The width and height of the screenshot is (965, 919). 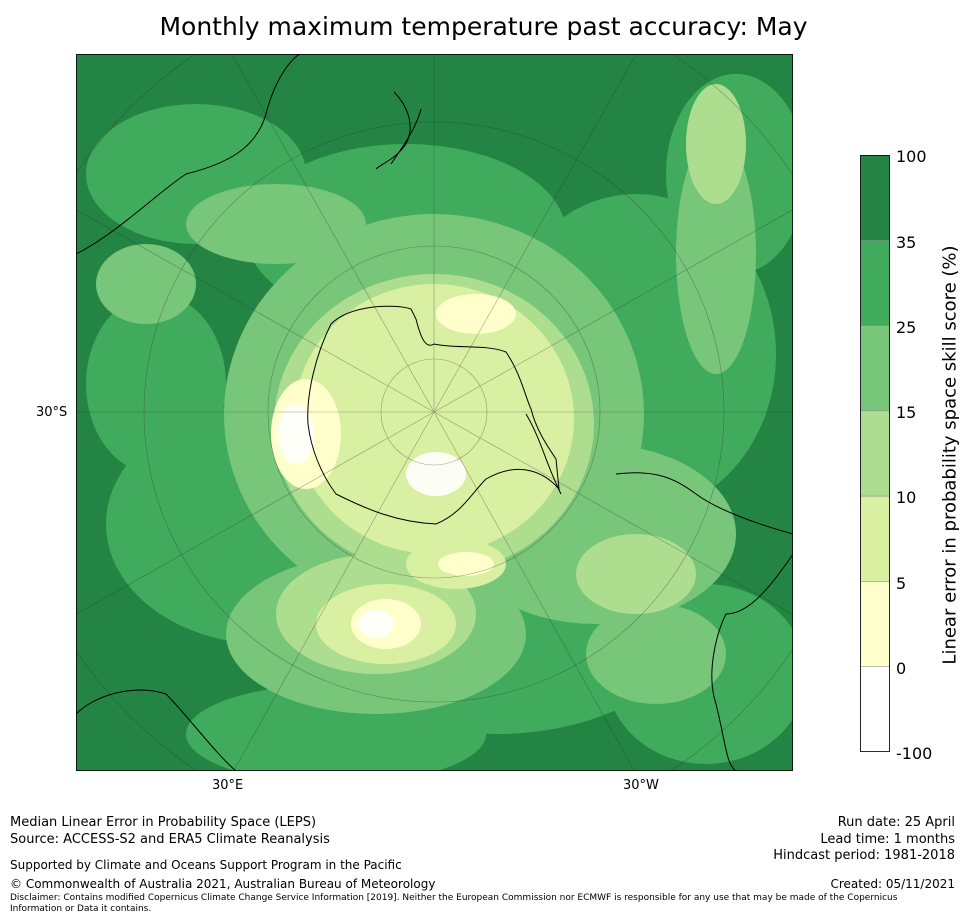 I want to click on colorbar-tick: 5, so click(x=901, y=583).